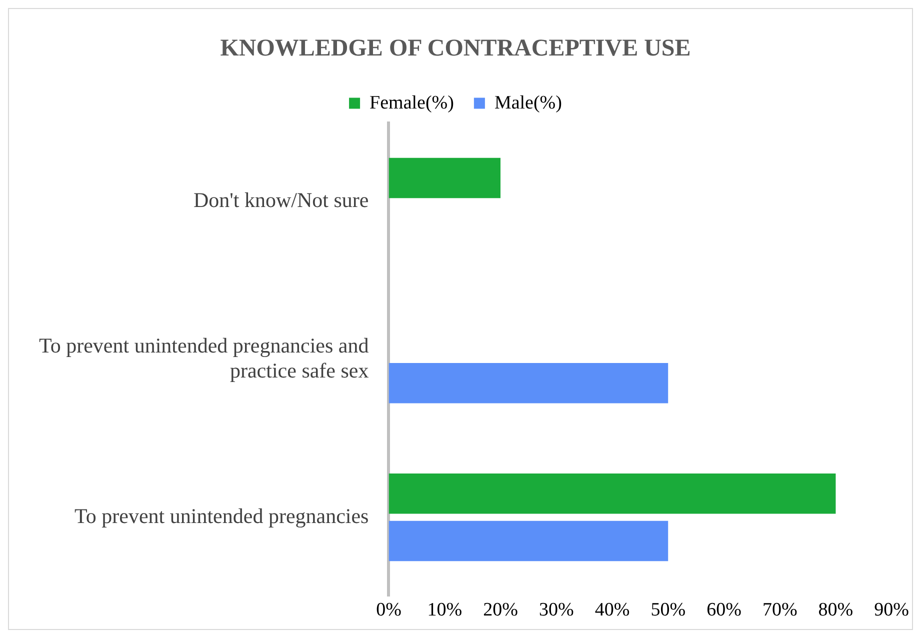 The image size is (921, 638). I want to click on y-tick-label: To prevent unintended pregnancies, so click(221, 516).